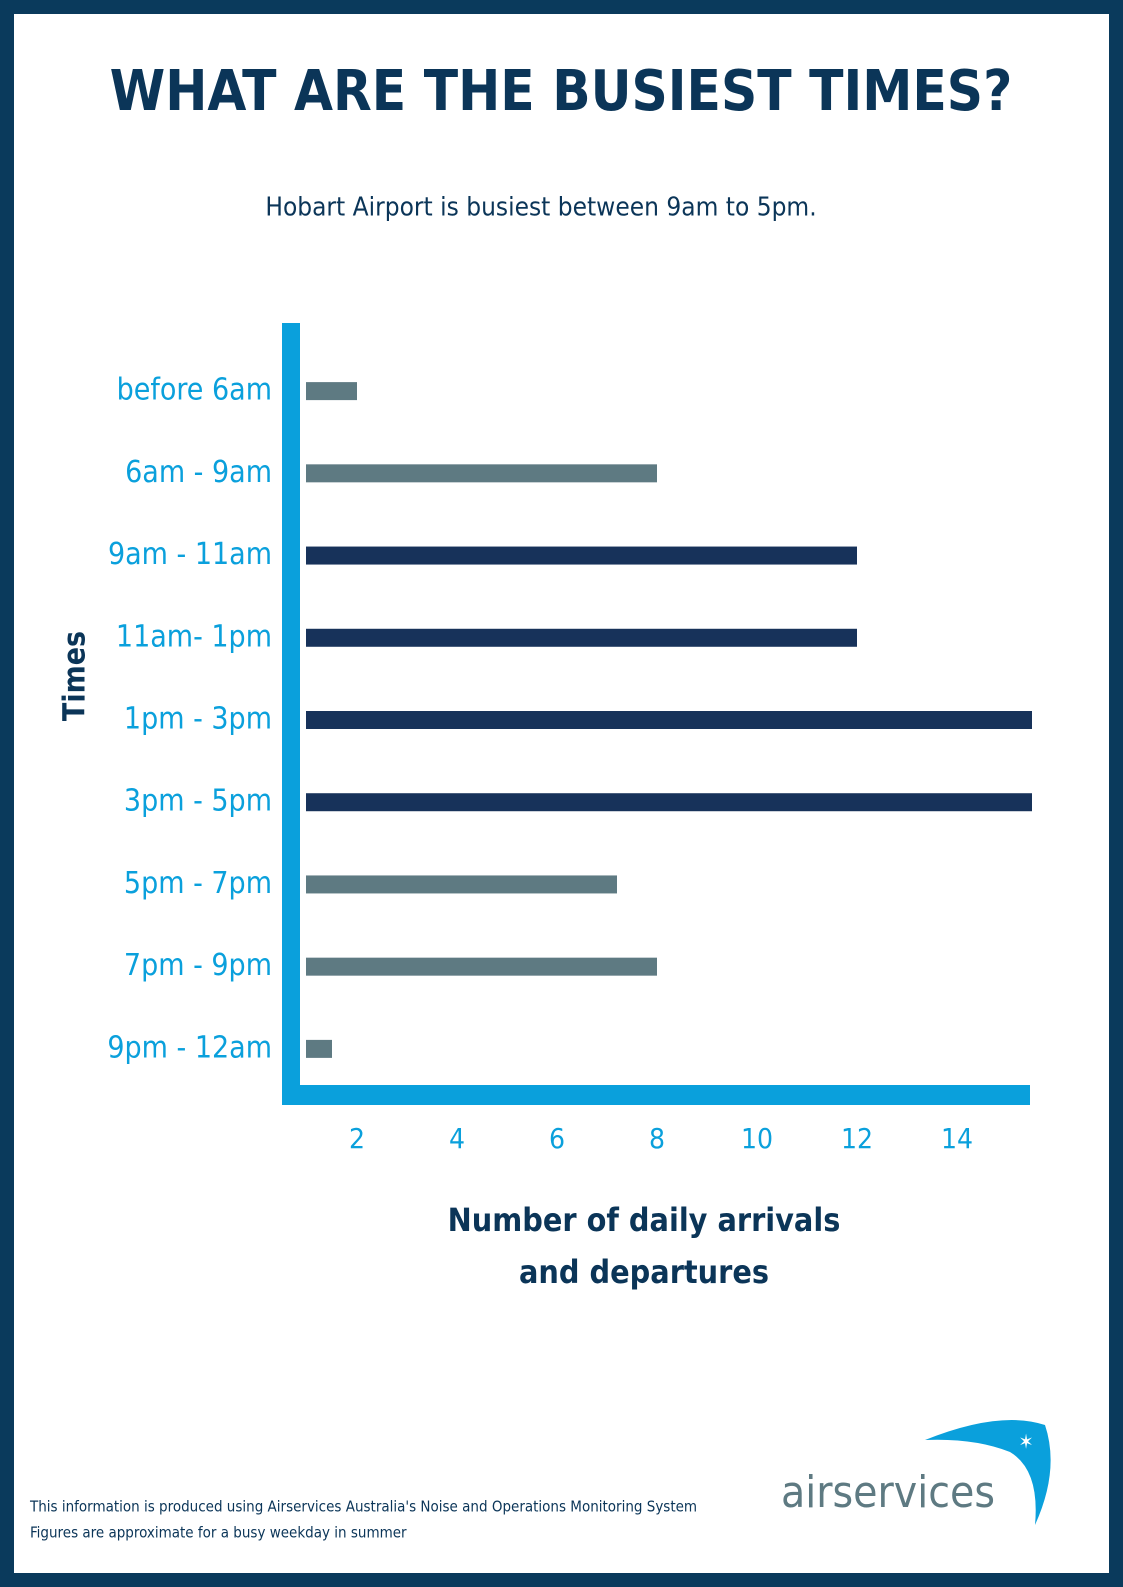  Describe the element at coordinates (1025, 1442) in the screenshot. I see `logo-star: ✶` at that location.